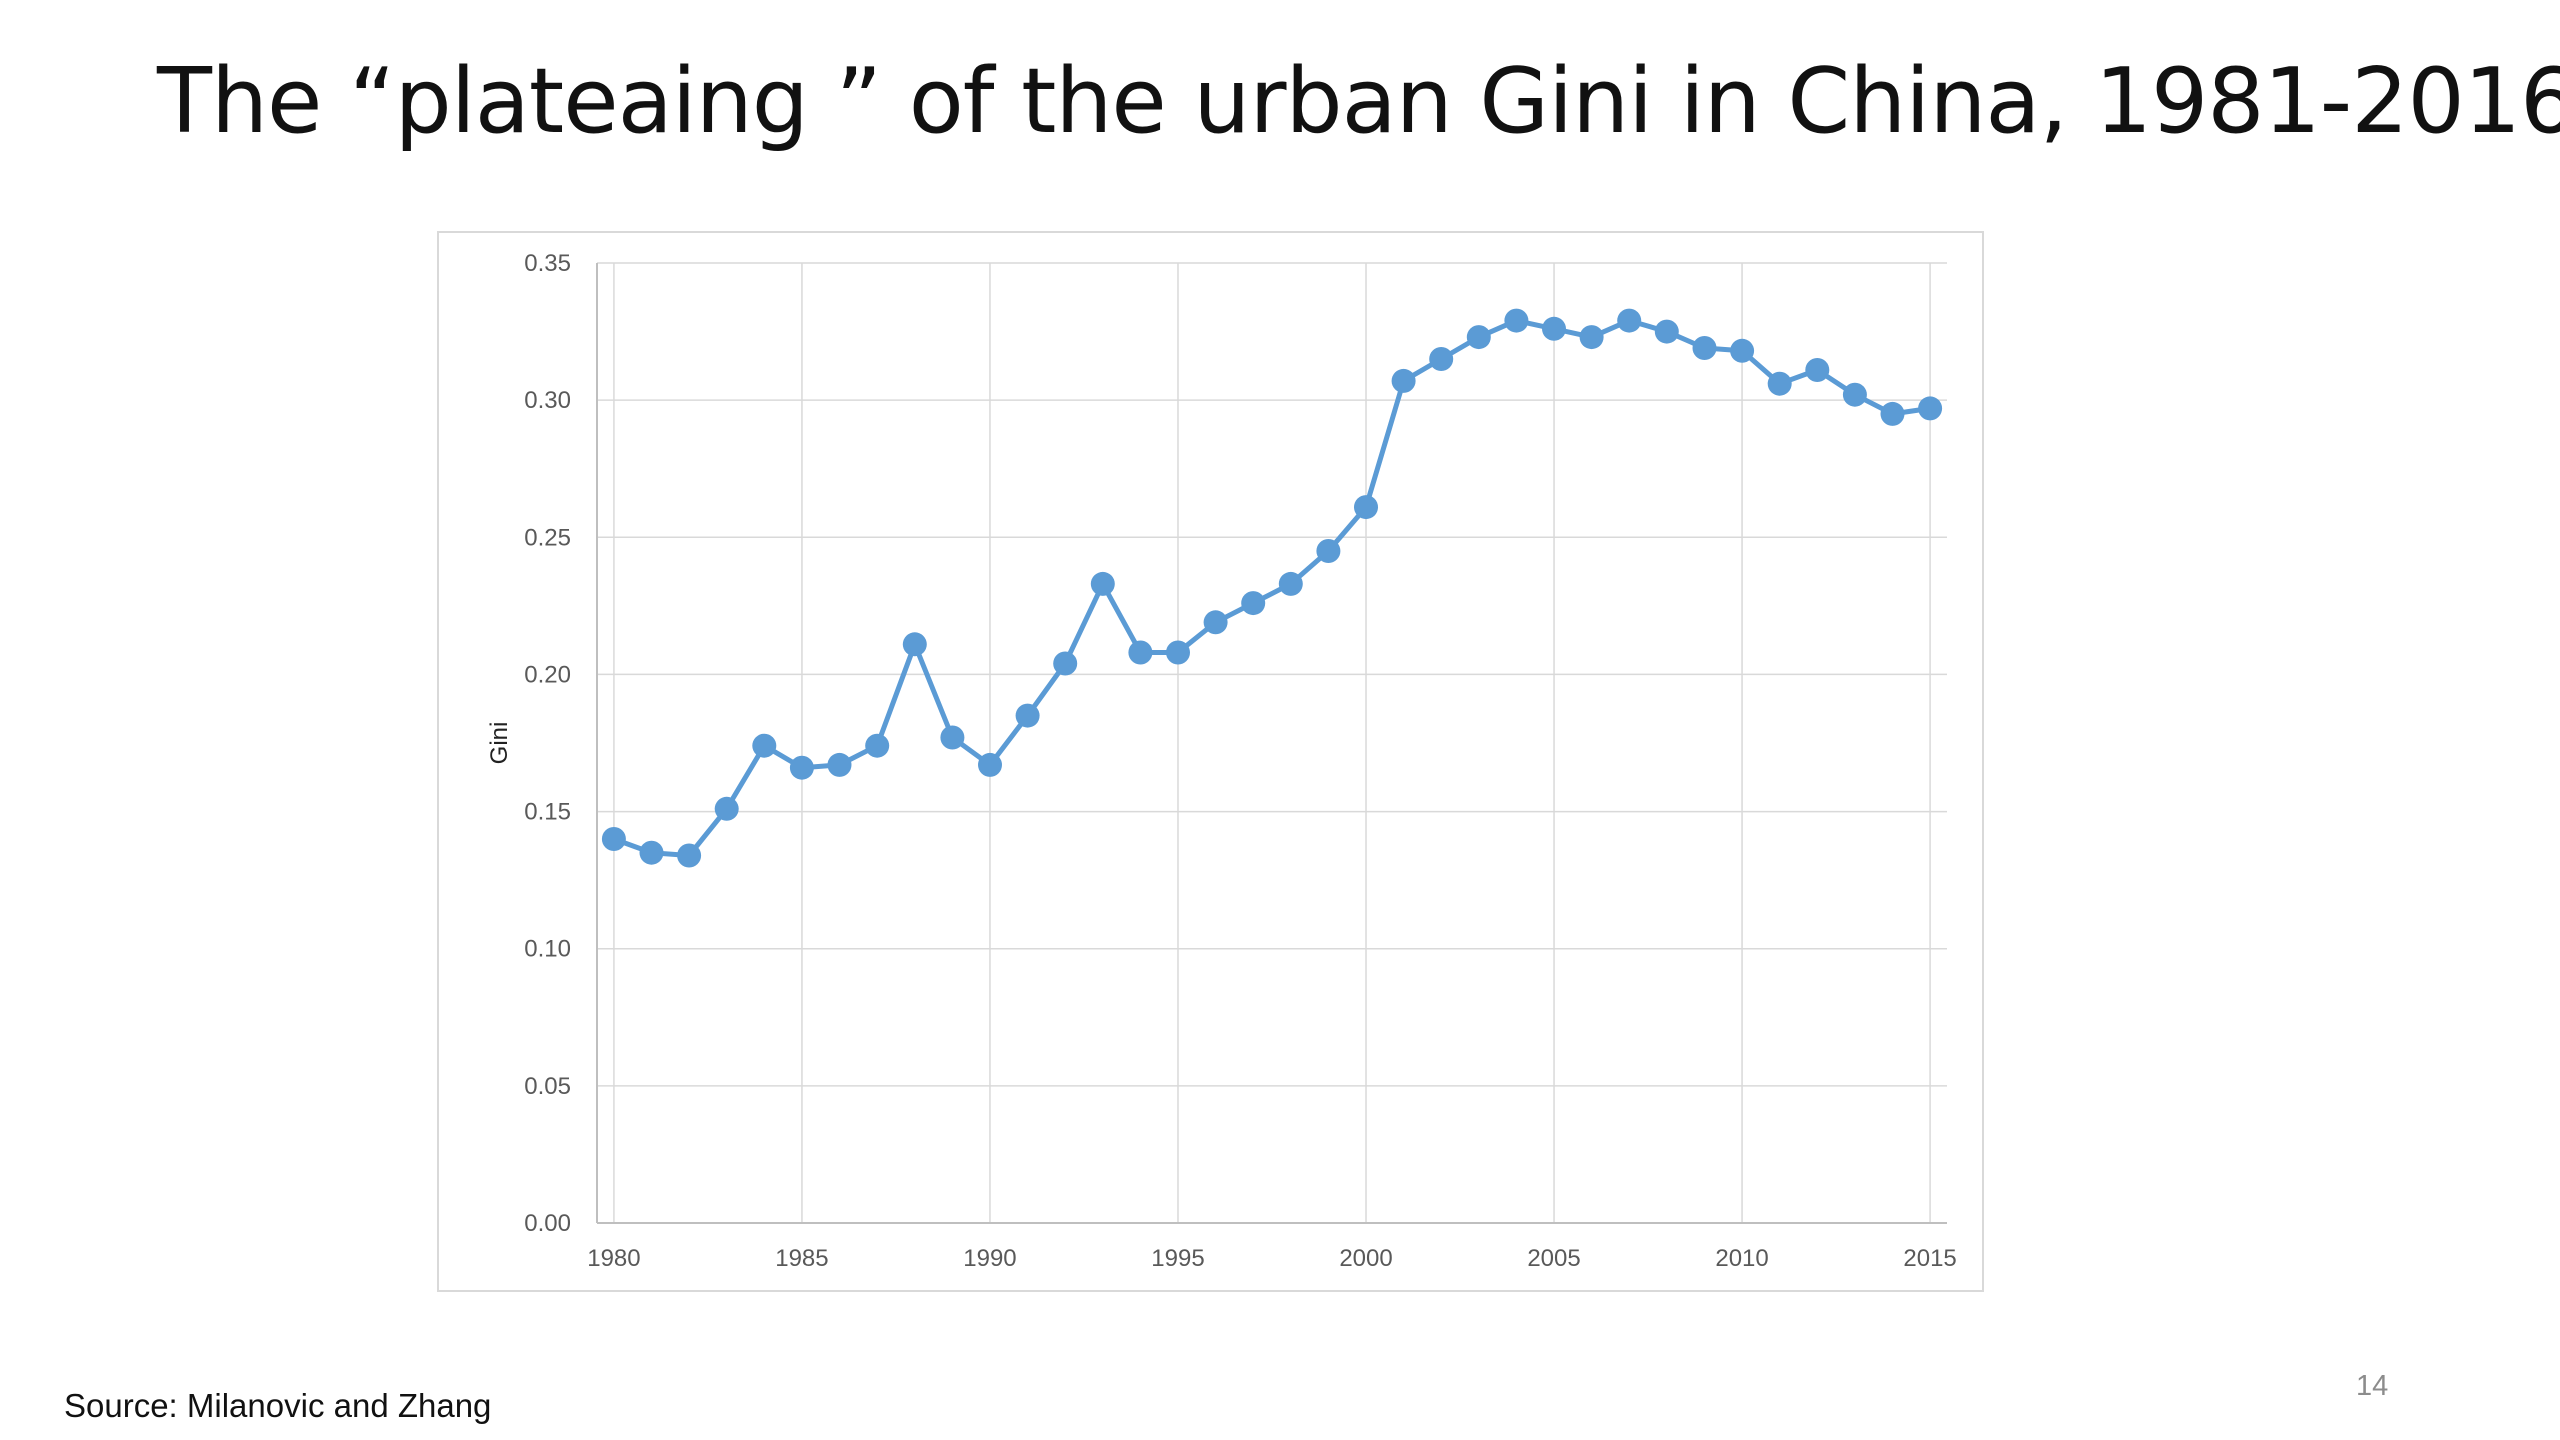  I want to click on page-number: 14, so click(2372, 1386).